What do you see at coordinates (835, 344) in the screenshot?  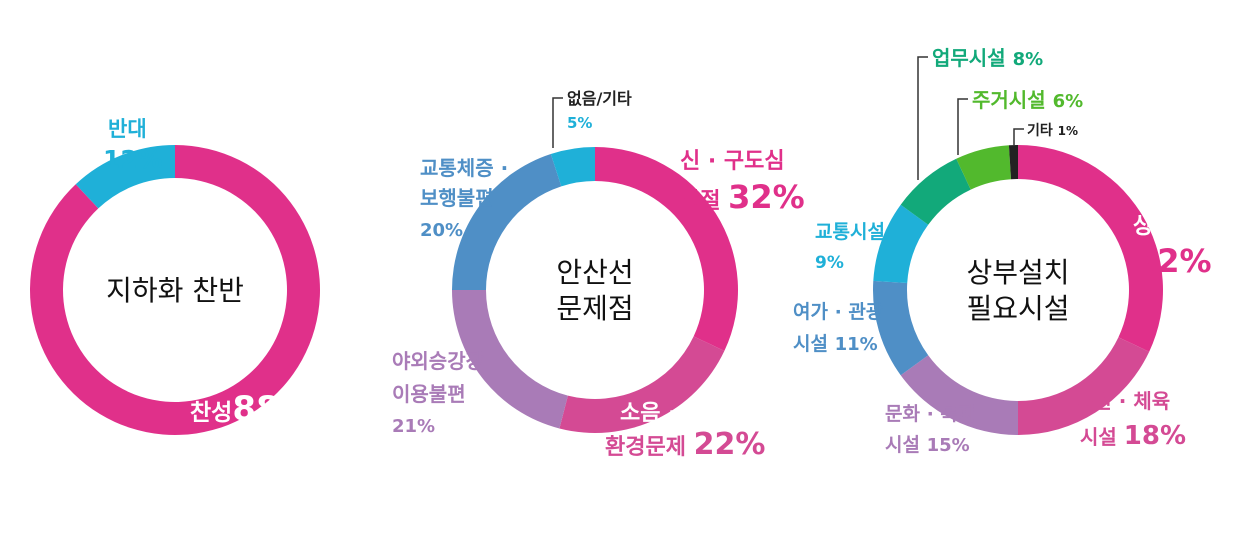 I see `chart2-label-3-line2: 시설 11%` at bounding box center [835, 344].